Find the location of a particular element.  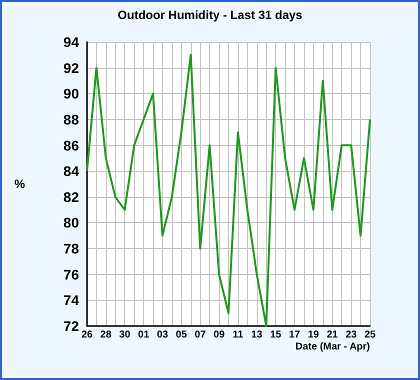

y-tick-label: 84 is located at coordinates (71, 171).